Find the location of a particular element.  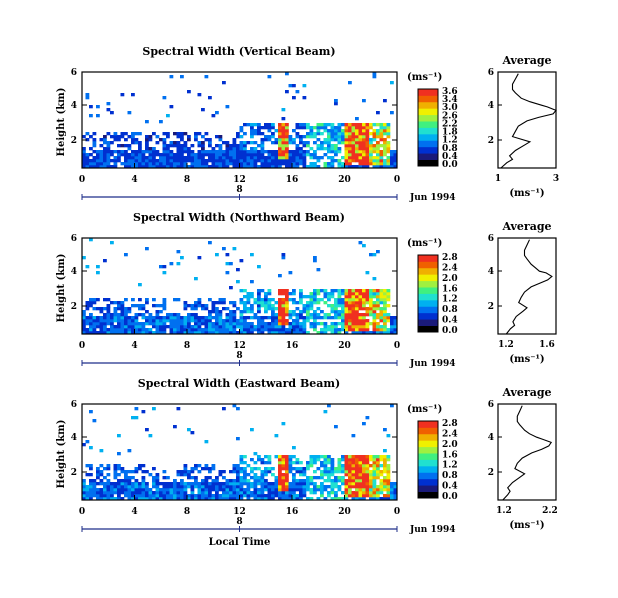

avg-x-tick-label: 1.6 is located at coordinates (547, 345).